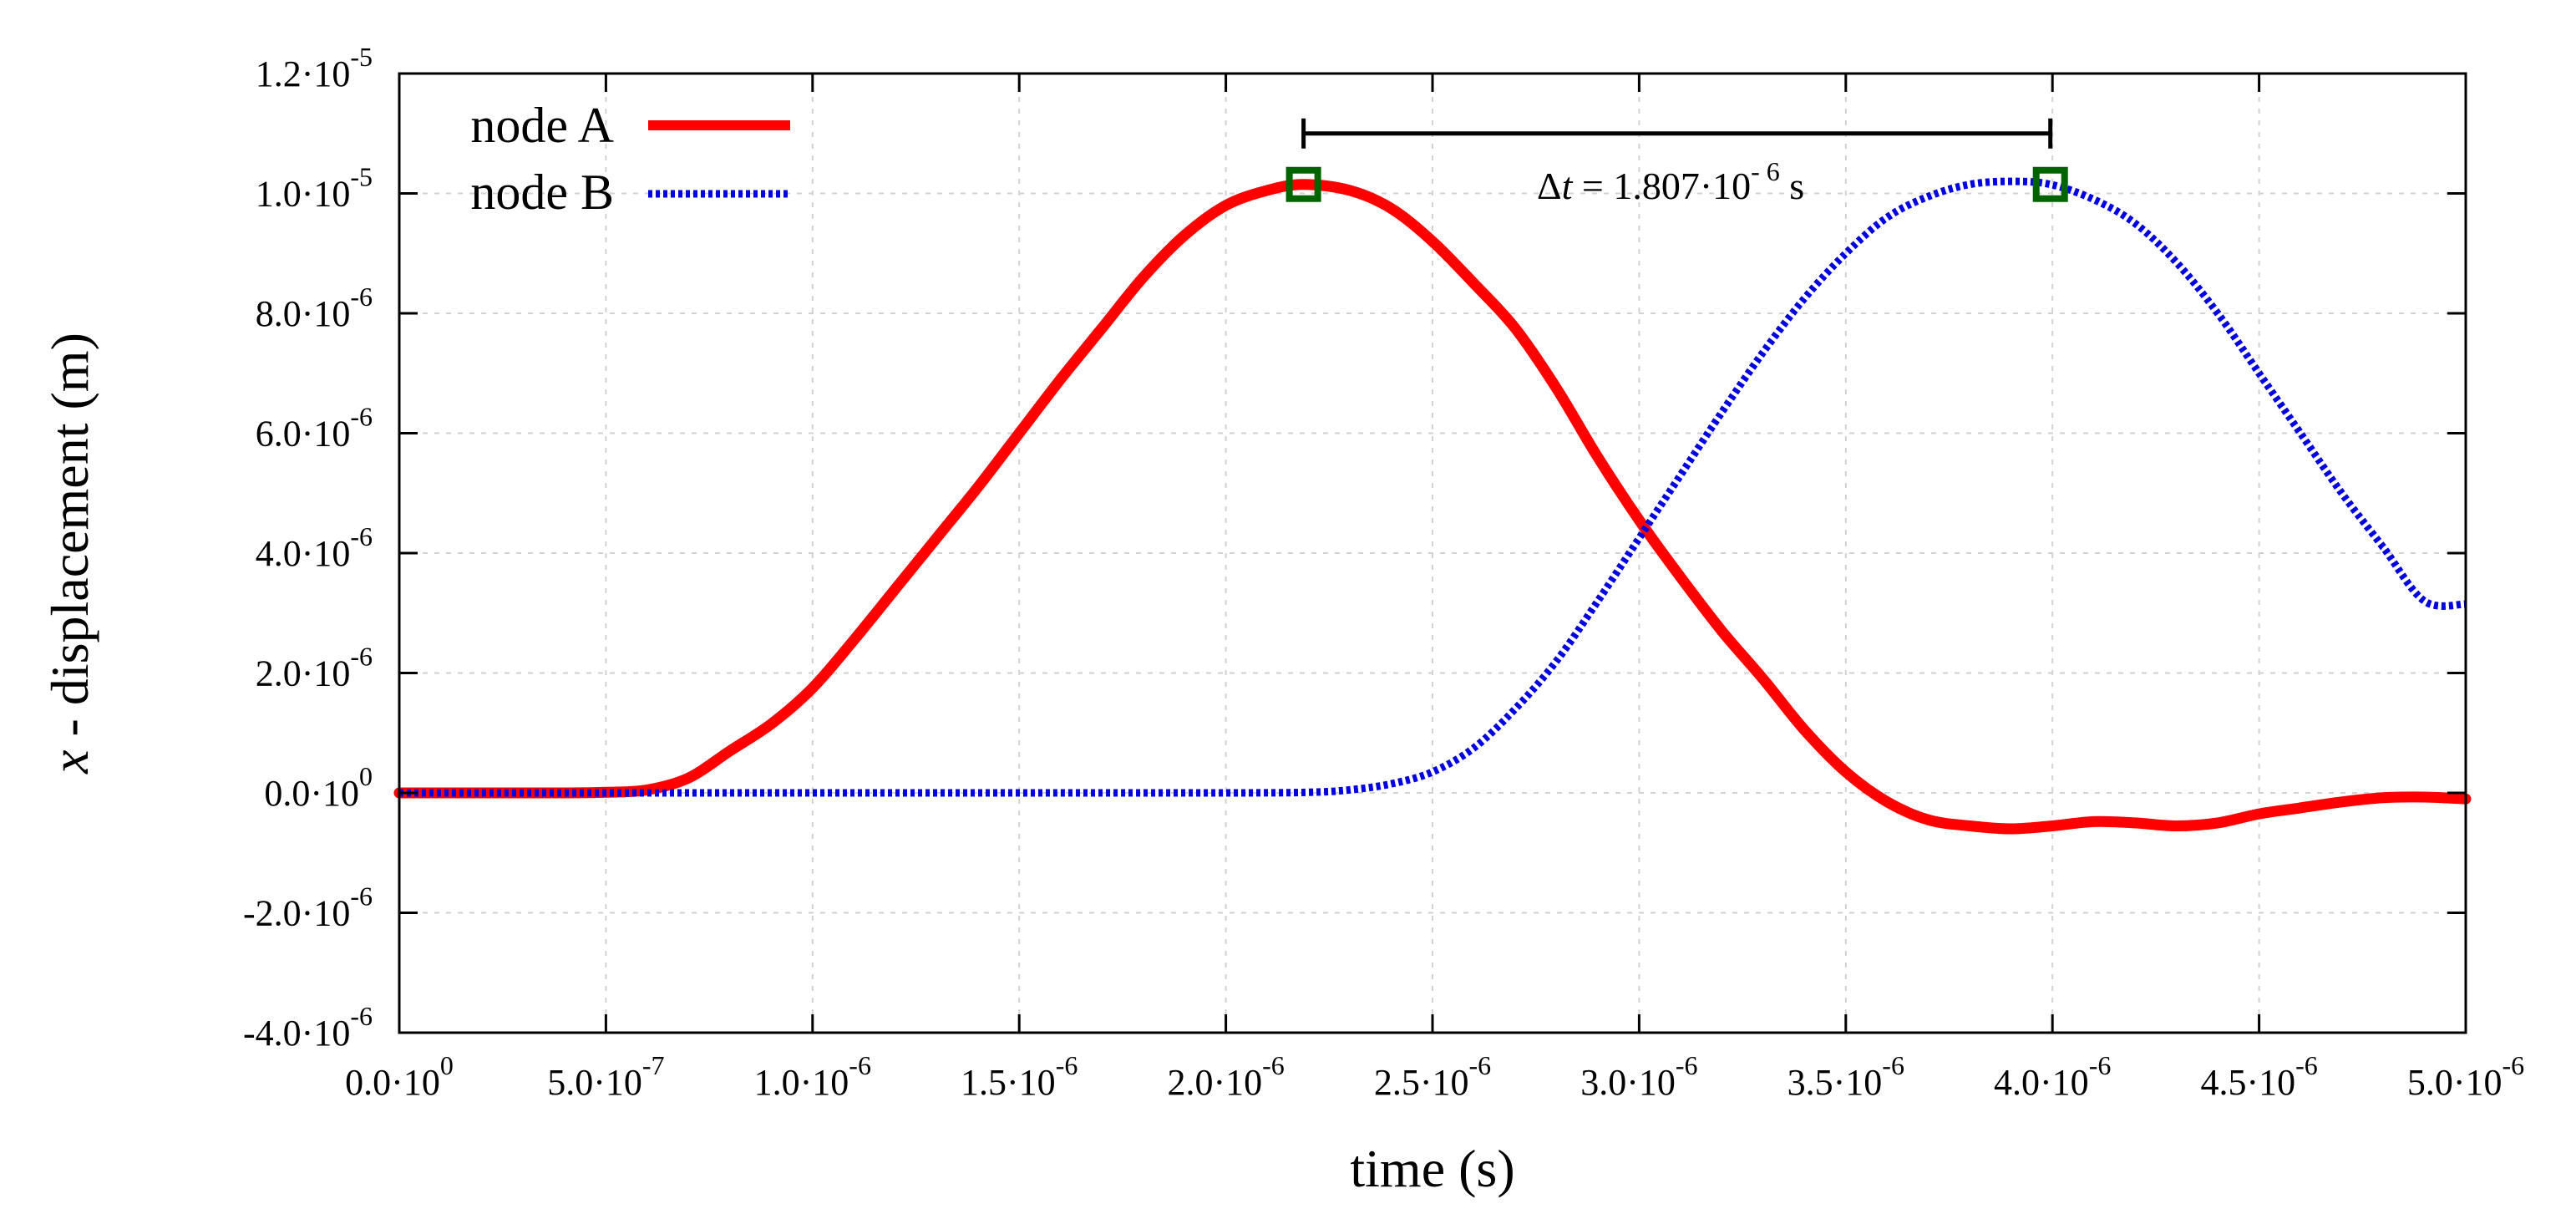  I want to click on x-tick-label: 3.5·10⁻⁶, so click(1845, 1076).